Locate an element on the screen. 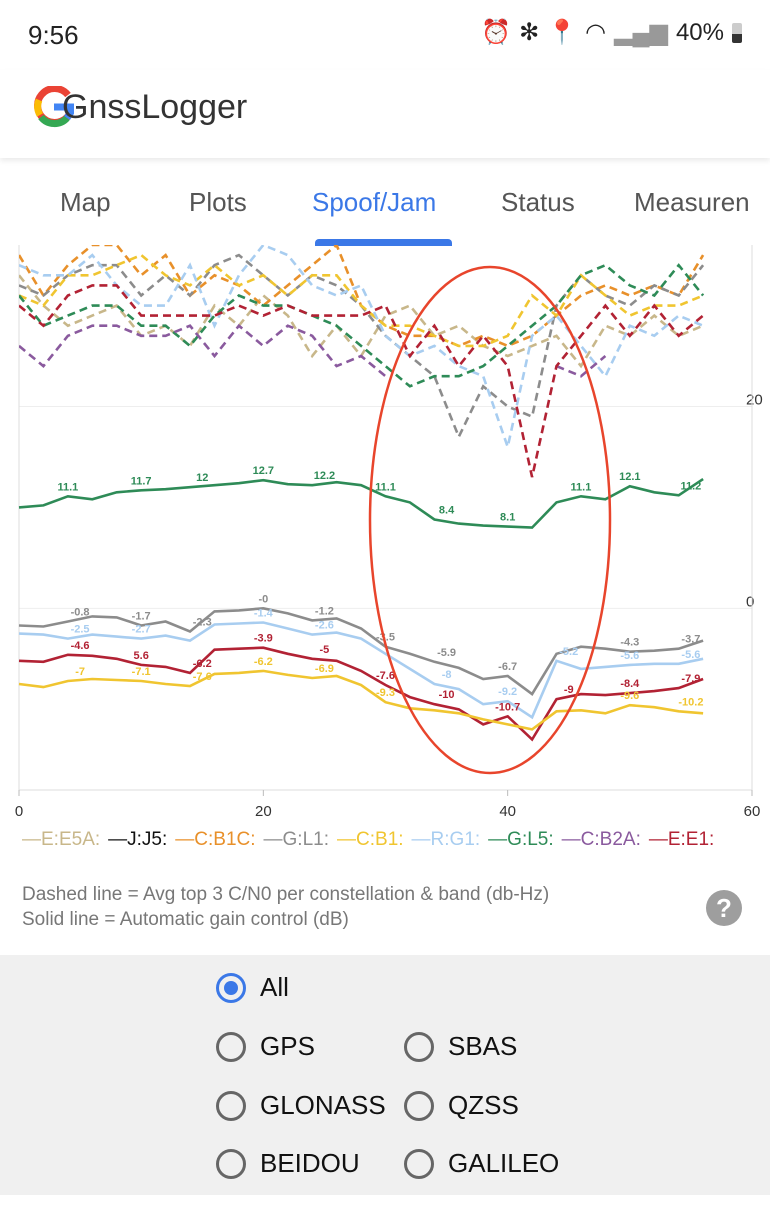 The width and height of the screenshot is (770, 1206). dashed-line-g-l5 is located at coordinates (362, 325).